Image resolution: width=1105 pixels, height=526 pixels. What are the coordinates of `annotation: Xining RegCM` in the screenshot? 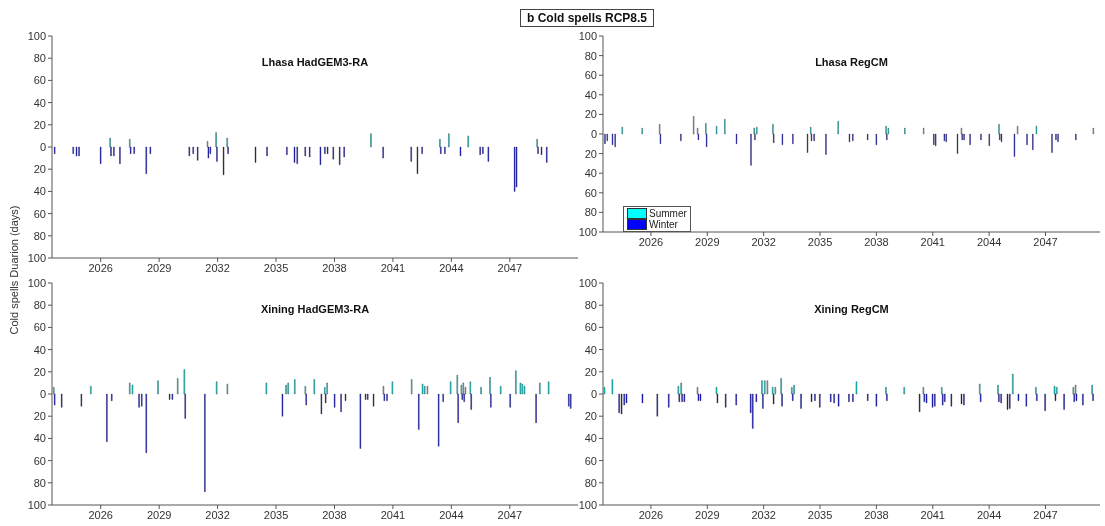 It's located at (851, 309).